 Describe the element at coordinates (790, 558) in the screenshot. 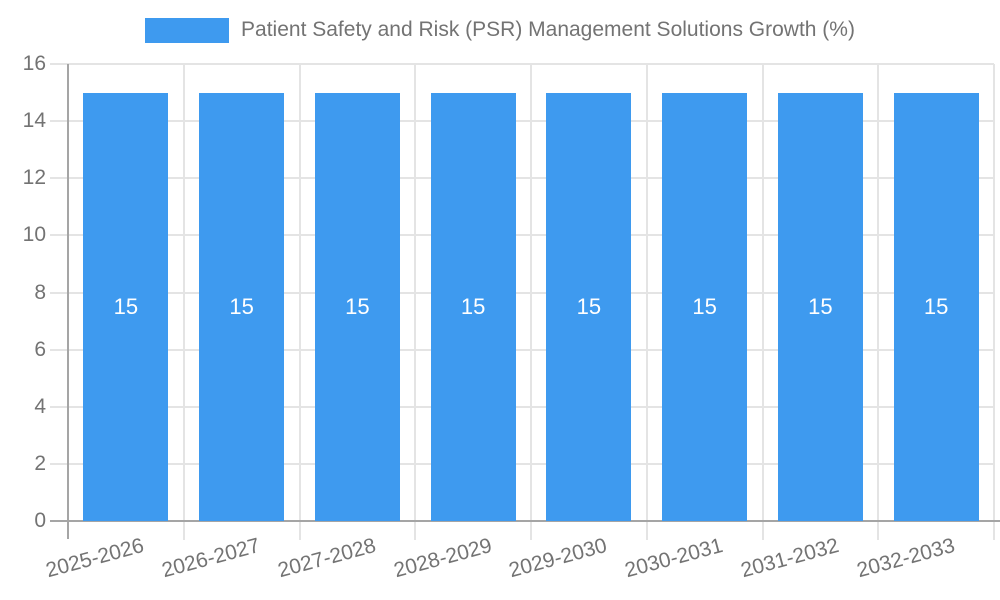

I see `x-axis-tick-label: 2031-2032` at that location.